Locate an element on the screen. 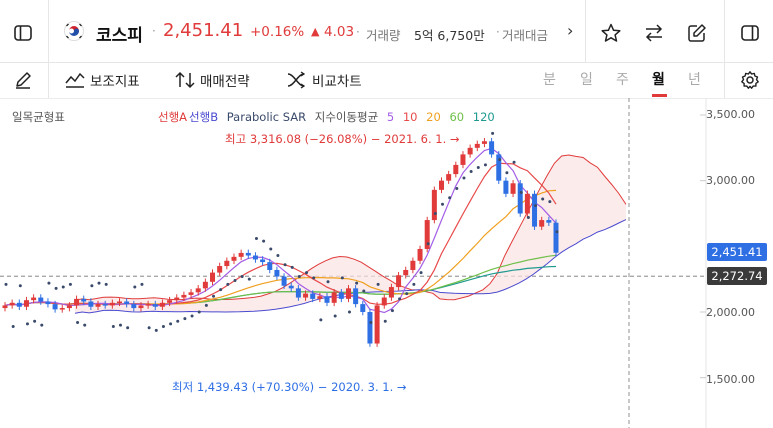  period-month: 월 is located at coordinates (658, 80).